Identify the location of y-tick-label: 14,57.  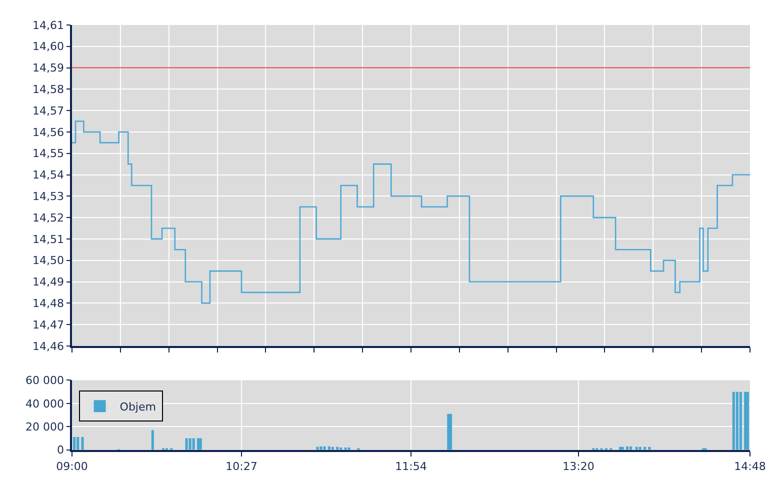
(48, 111).